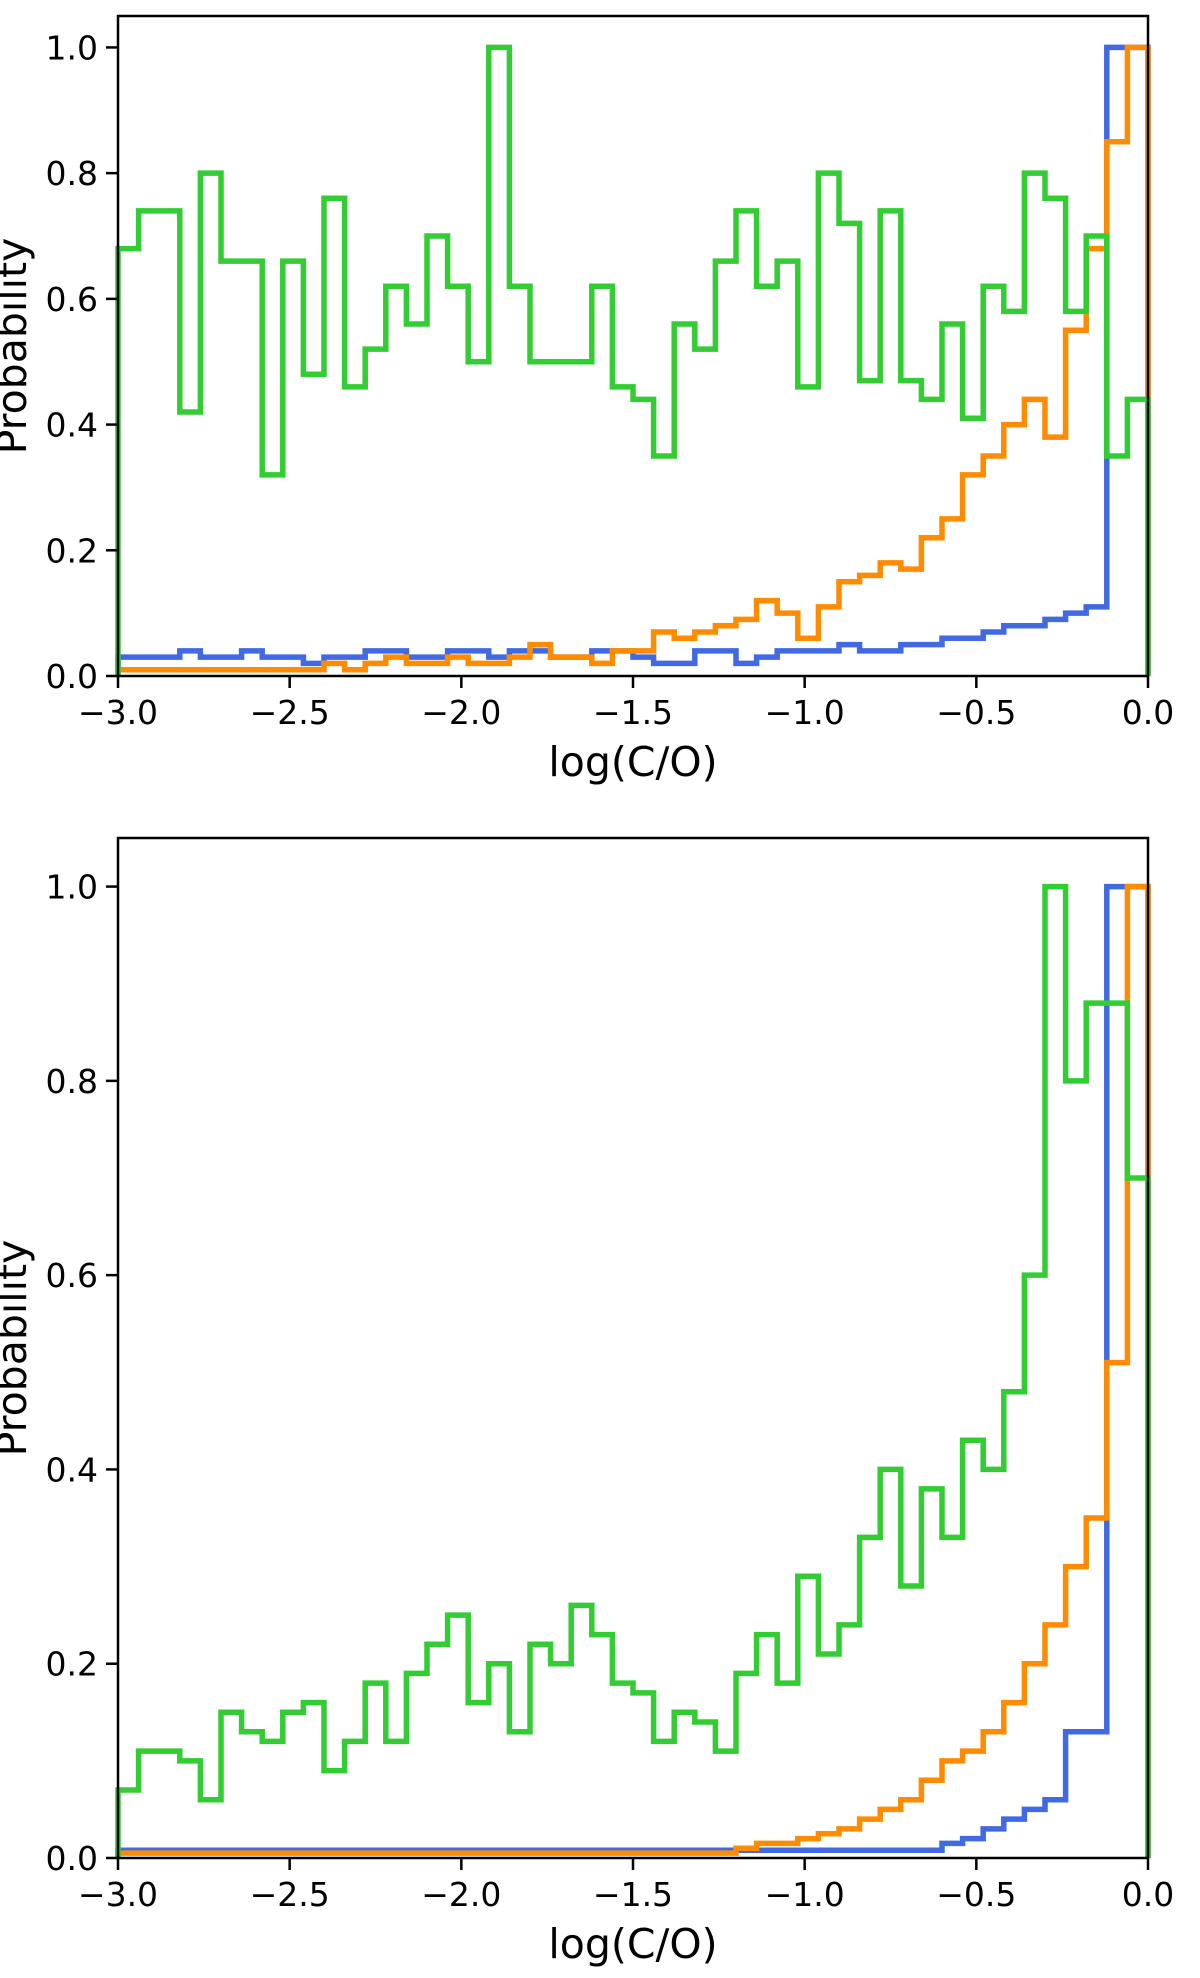 The height and width of the screenshot is (1978, 1200). What do you see at coordinates (72, 1664) in the screenshot?
I see `bottom-panel-y-tick-label: 0.2` at bounding box center [72, 1664].